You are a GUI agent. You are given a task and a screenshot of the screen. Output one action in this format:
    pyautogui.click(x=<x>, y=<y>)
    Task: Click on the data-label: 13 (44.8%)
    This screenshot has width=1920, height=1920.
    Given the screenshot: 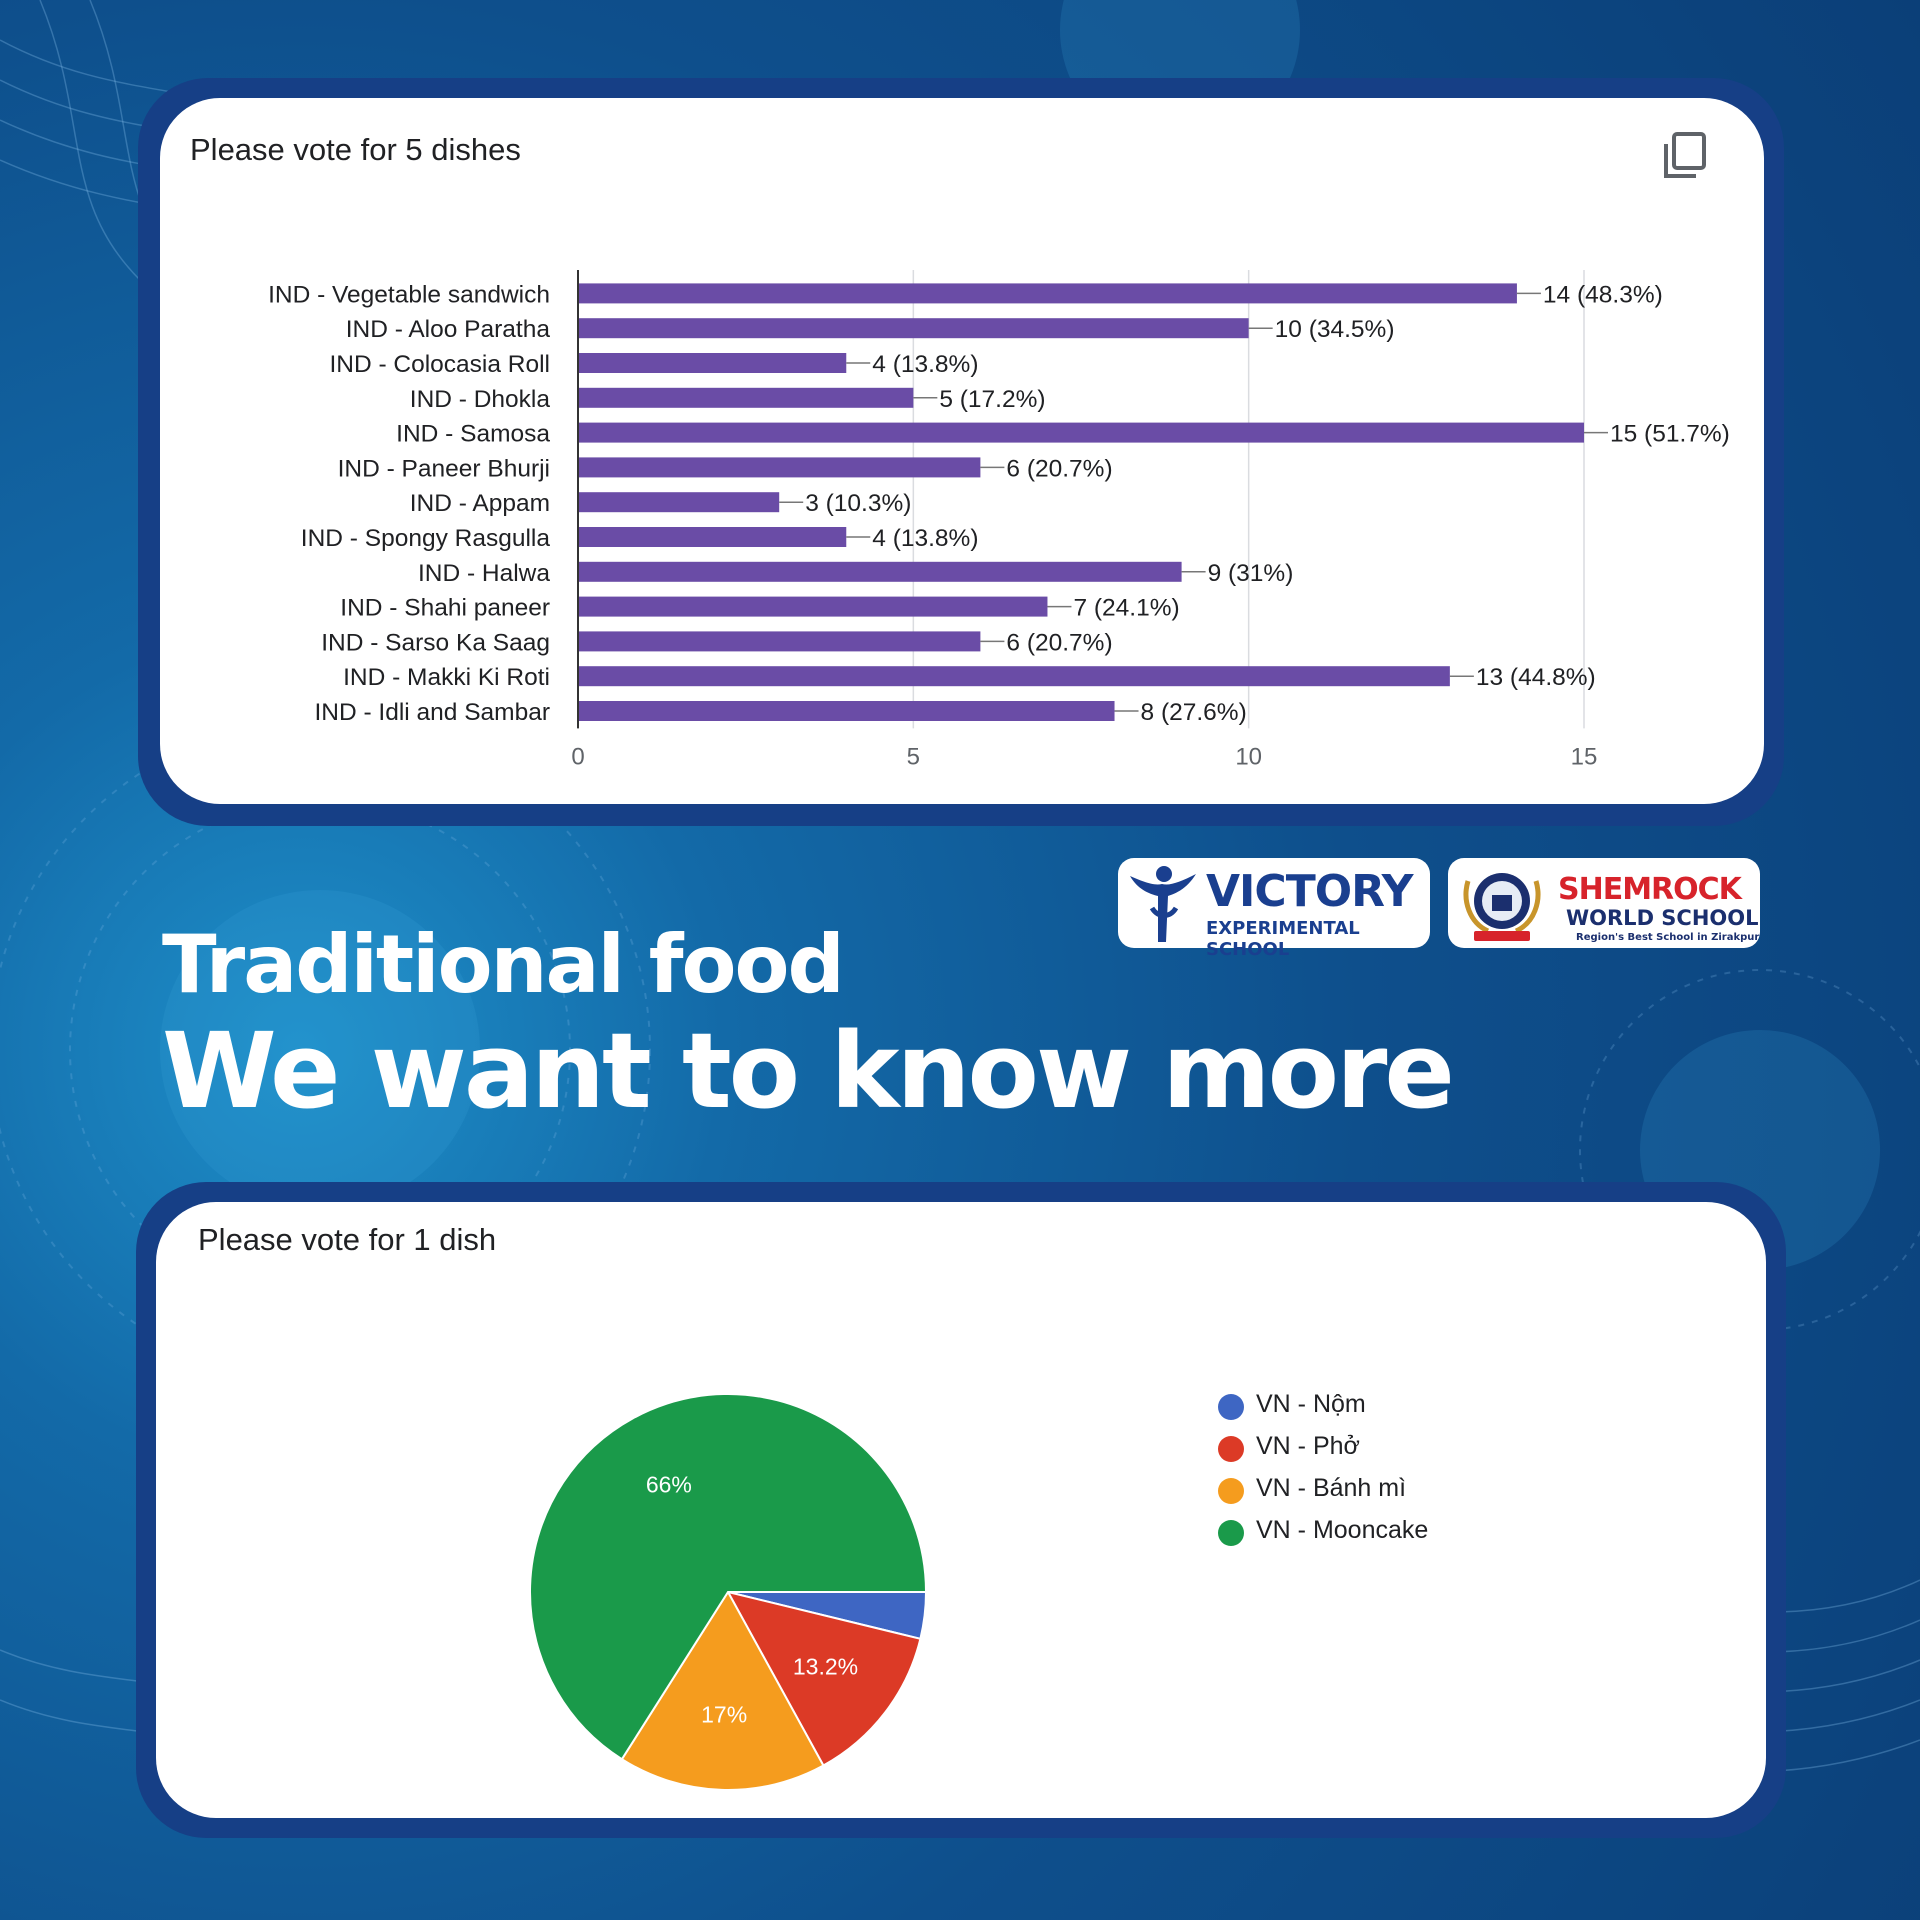 What is the action you would take?
    pyautogui.click(x=1536, y=677)
    